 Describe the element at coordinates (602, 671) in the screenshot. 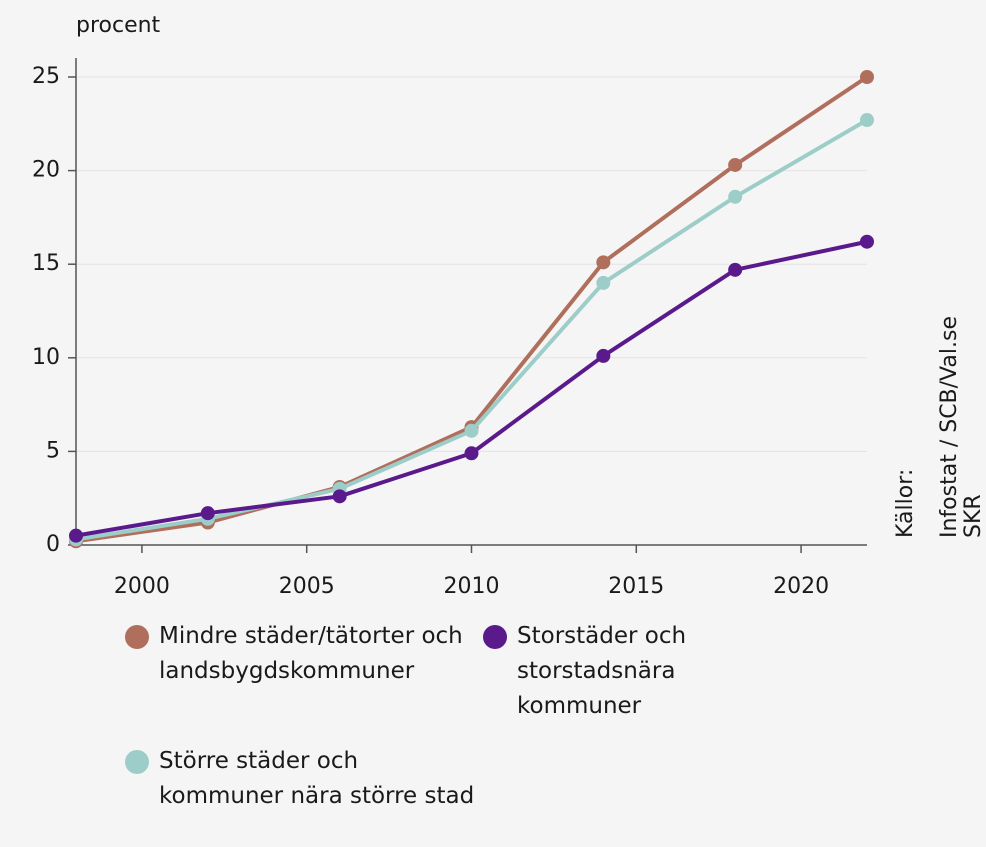

I see `legend-label: Storstäder och storstadsnära kommuner` at that location.